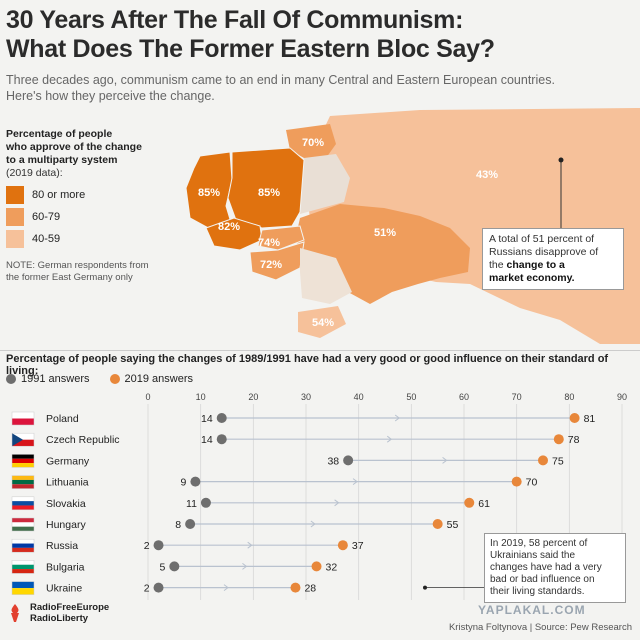 The image size is (640, 640). I want to click on map-legend-item: 40-59, so click(91, 239).